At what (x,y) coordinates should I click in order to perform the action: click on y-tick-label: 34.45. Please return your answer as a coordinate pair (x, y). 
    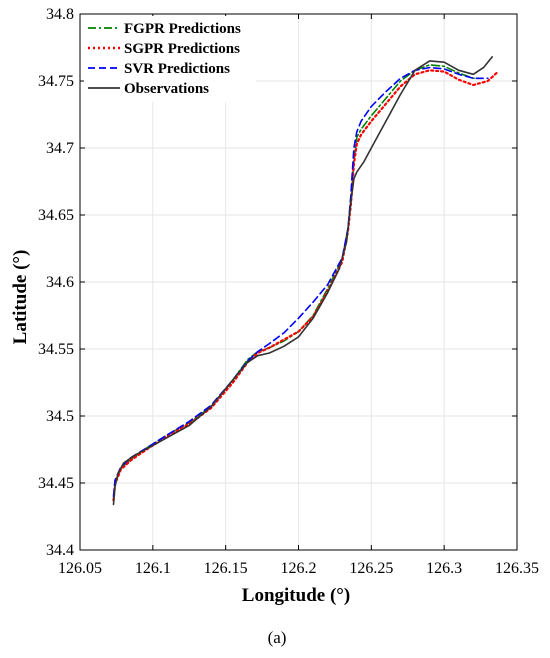
    Looking at the image, I should click on (56, 483).